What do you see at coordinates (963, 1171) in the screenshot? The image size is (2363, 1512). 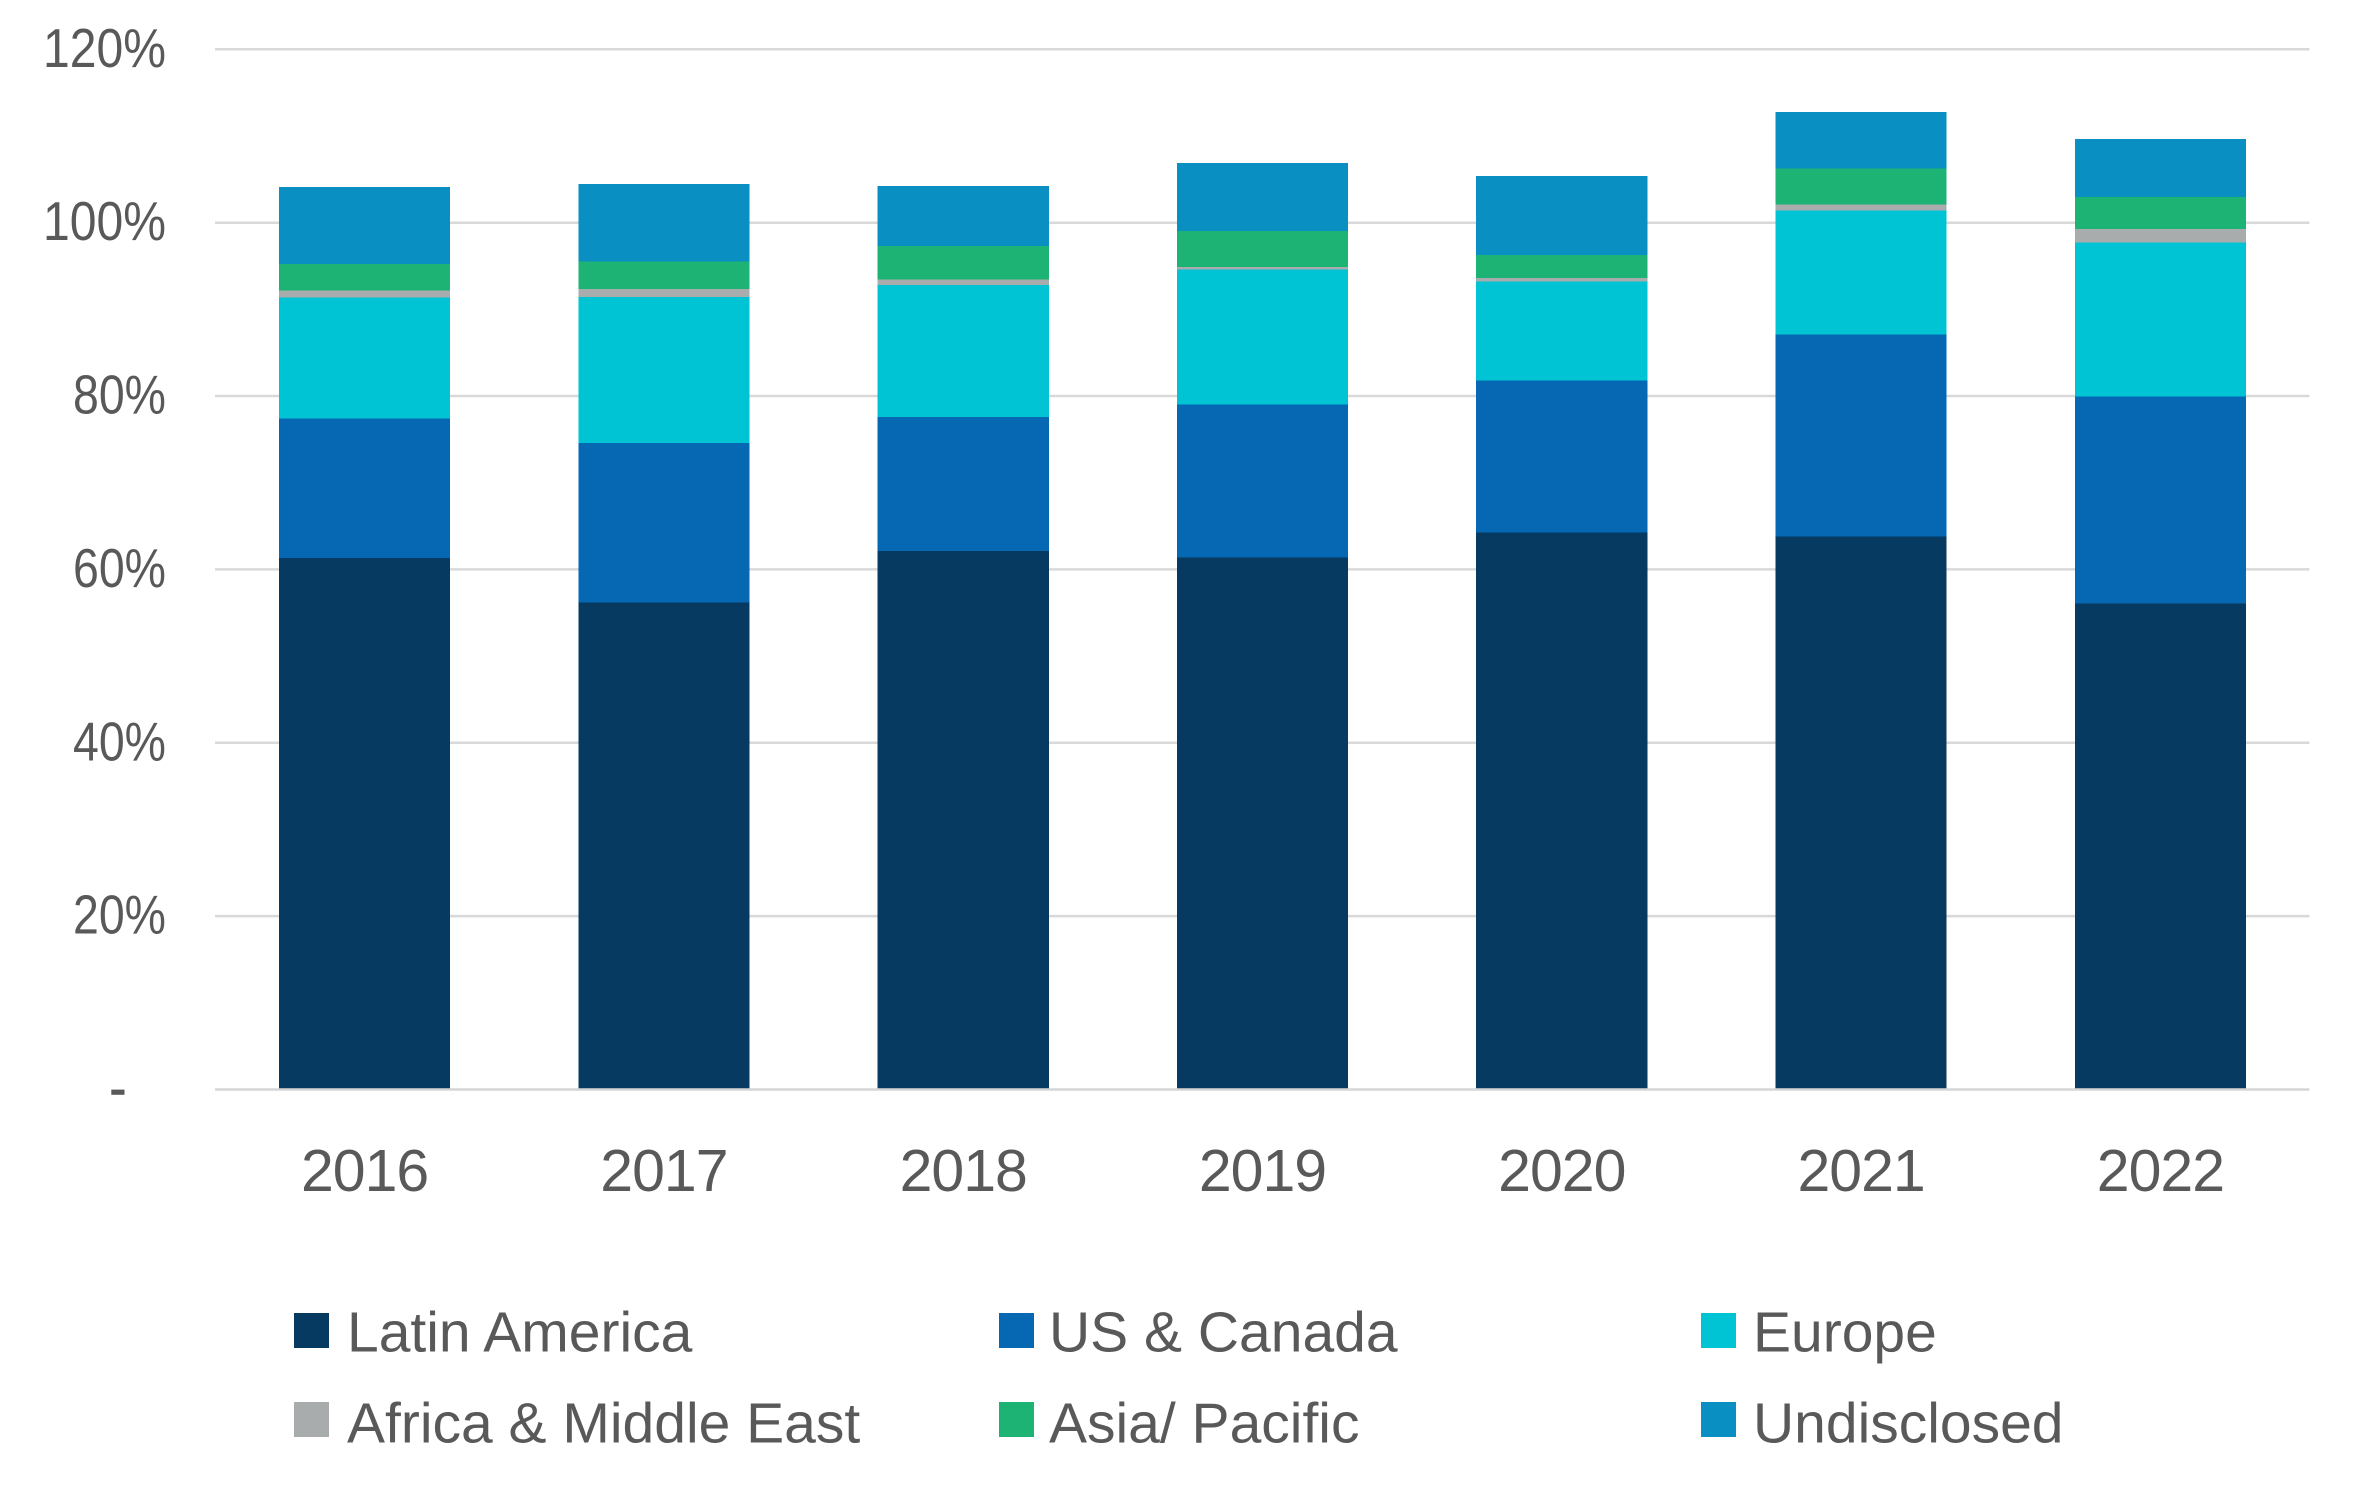 I see `svg-text: 2018` at bounding box center [963, 1171].